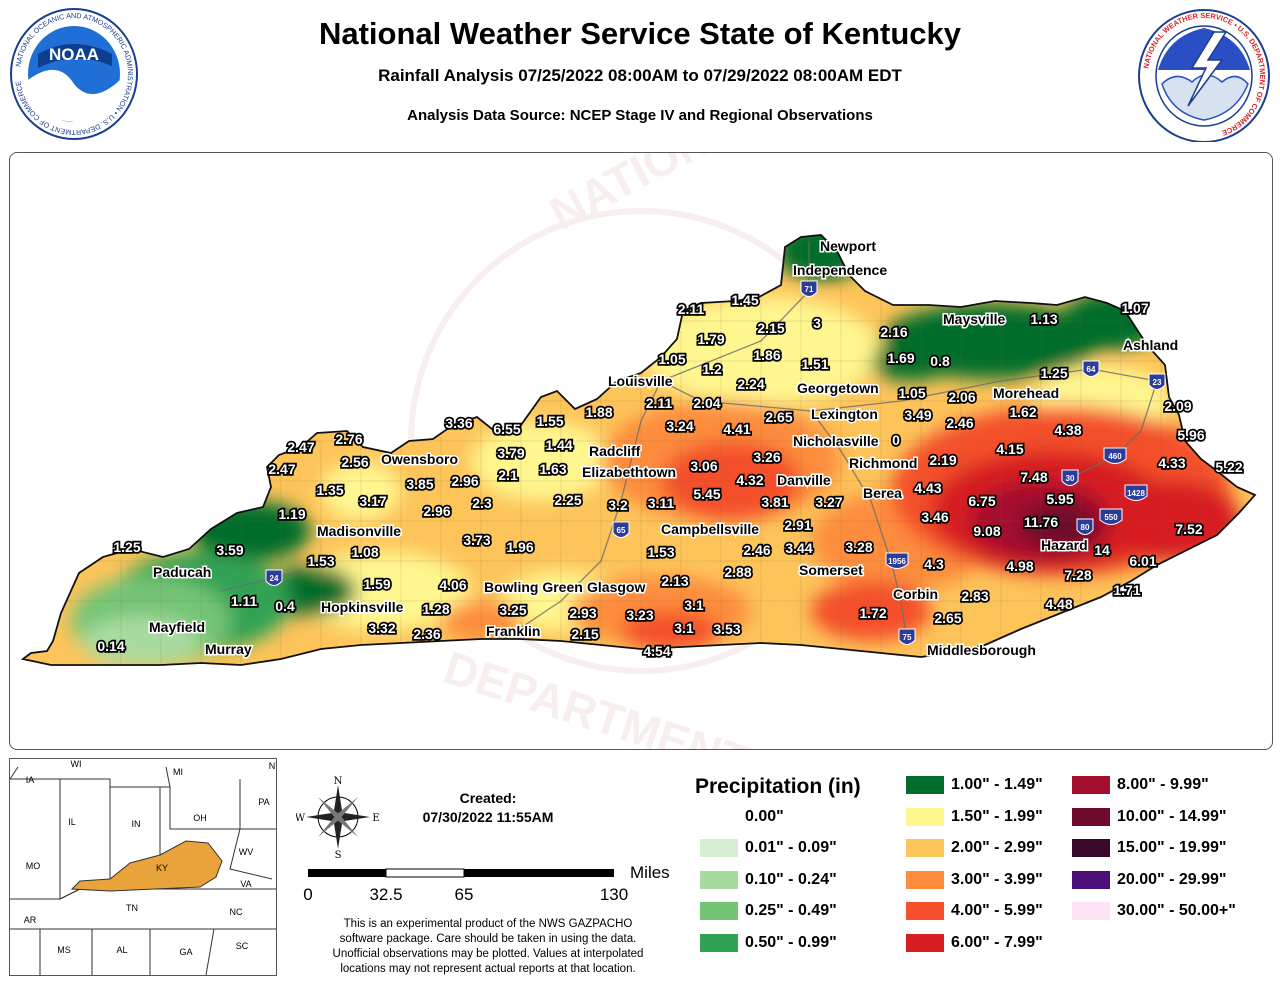 The image size is (1280, 989). Describe the element at coordinates (766, 355) in the screenshot. I see `observation-value: 1.86` at that location.